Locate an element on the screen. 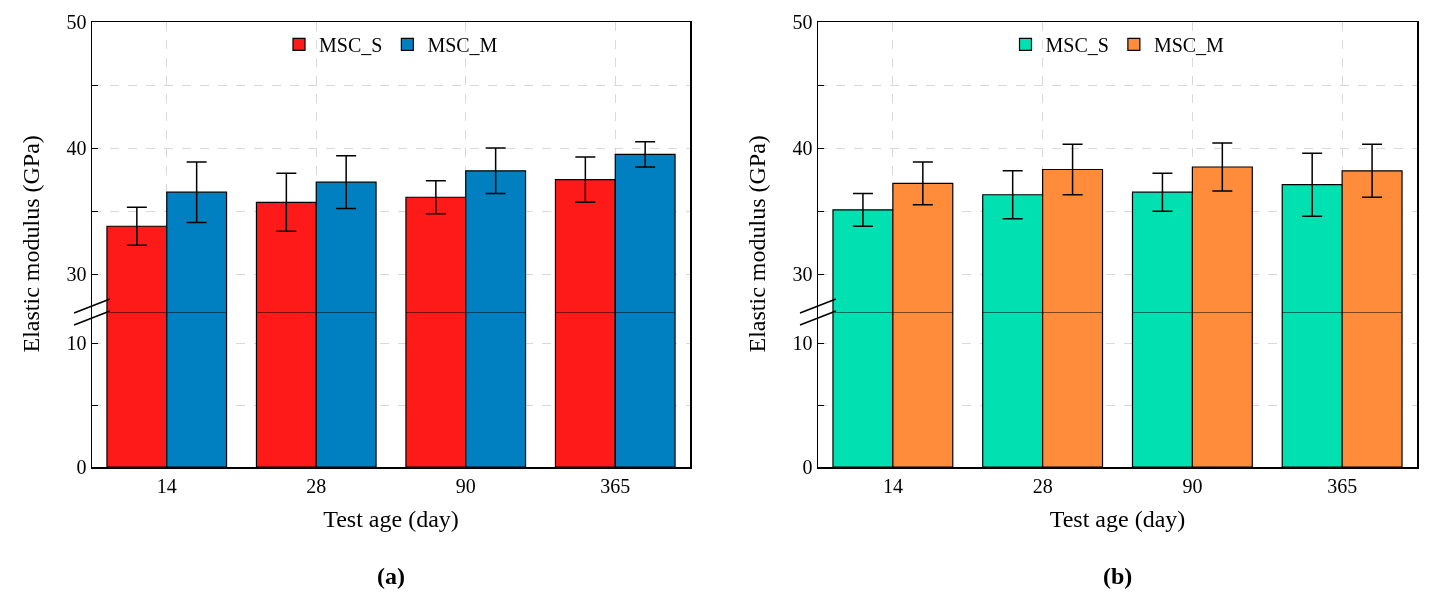  text: (b) is located at coordinates (1118, 576).